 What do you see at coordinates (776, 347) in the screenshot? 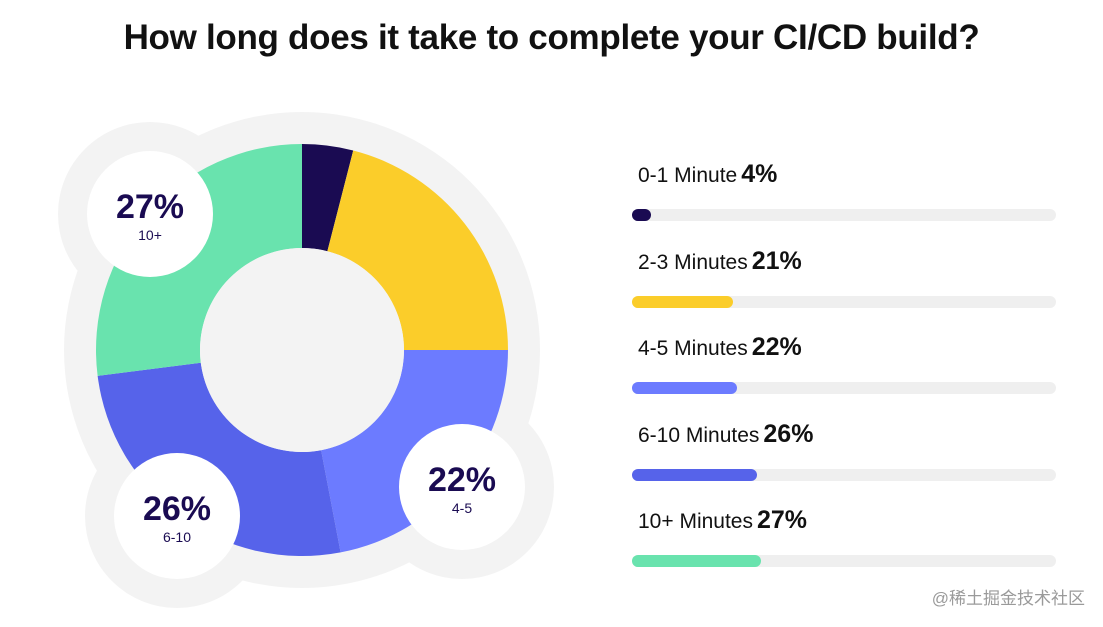
I see `legend-value: 22%` at bounding box center [776, 347].